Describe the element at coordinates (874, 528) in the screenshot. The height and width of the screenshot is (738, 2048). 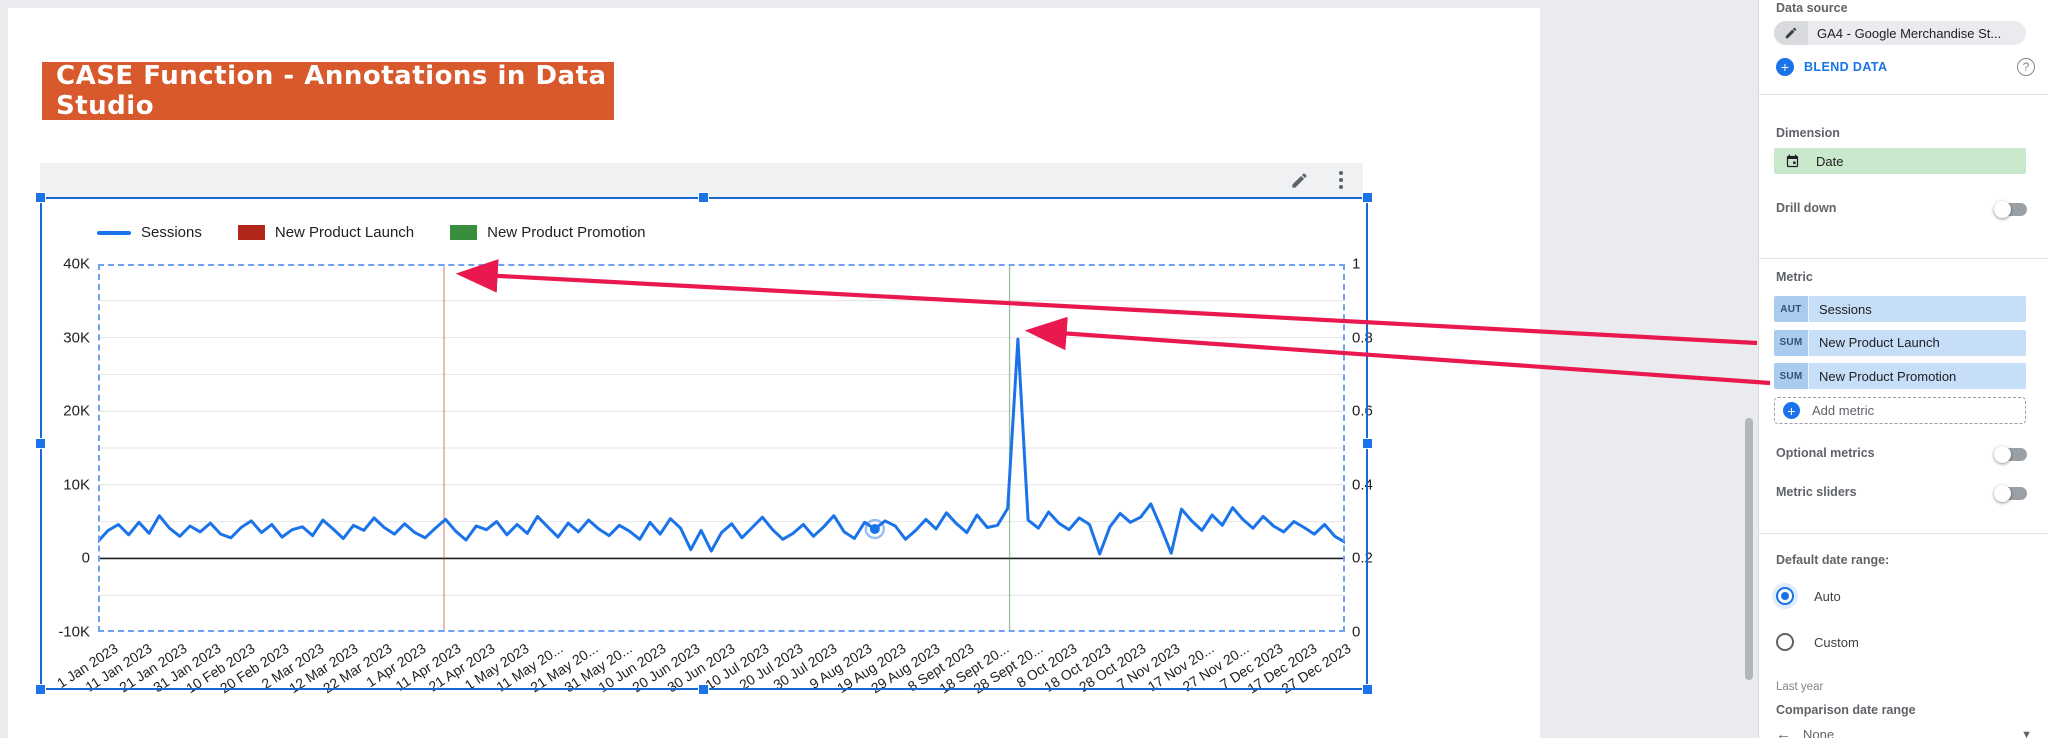
I see `highlighted-data-point` at that location.